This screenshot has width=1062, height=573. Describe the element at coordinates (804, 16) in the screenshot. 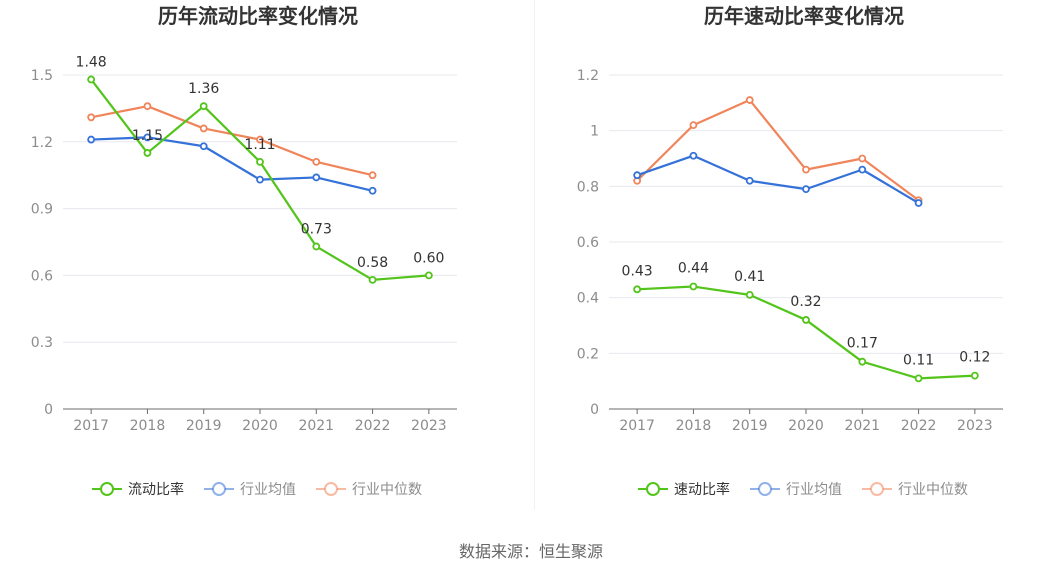

I see `chart-title: 历年速动比率变化情况` at that location.